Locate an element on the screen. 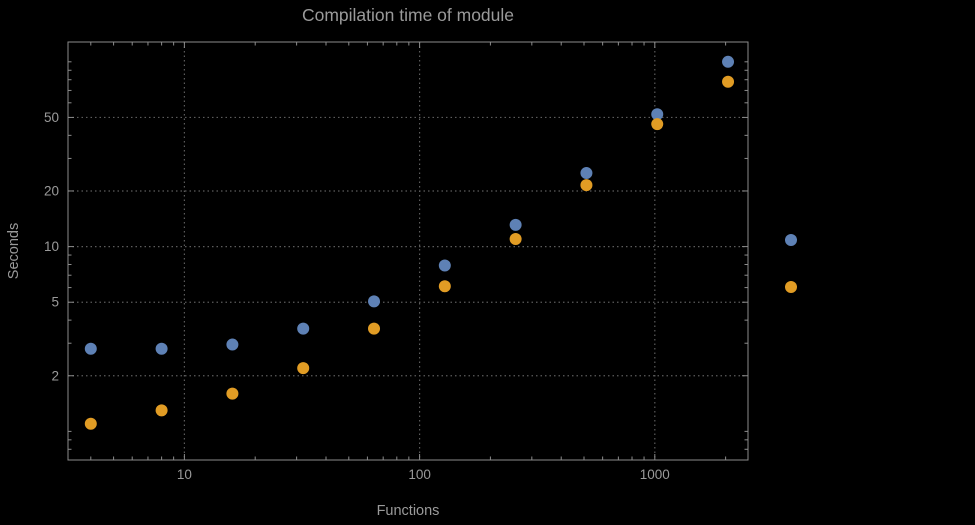 Image resolution: width=975 pixels, height=525 pixels. chart-title: Compilation time of module is located at coordinates (408, 15).